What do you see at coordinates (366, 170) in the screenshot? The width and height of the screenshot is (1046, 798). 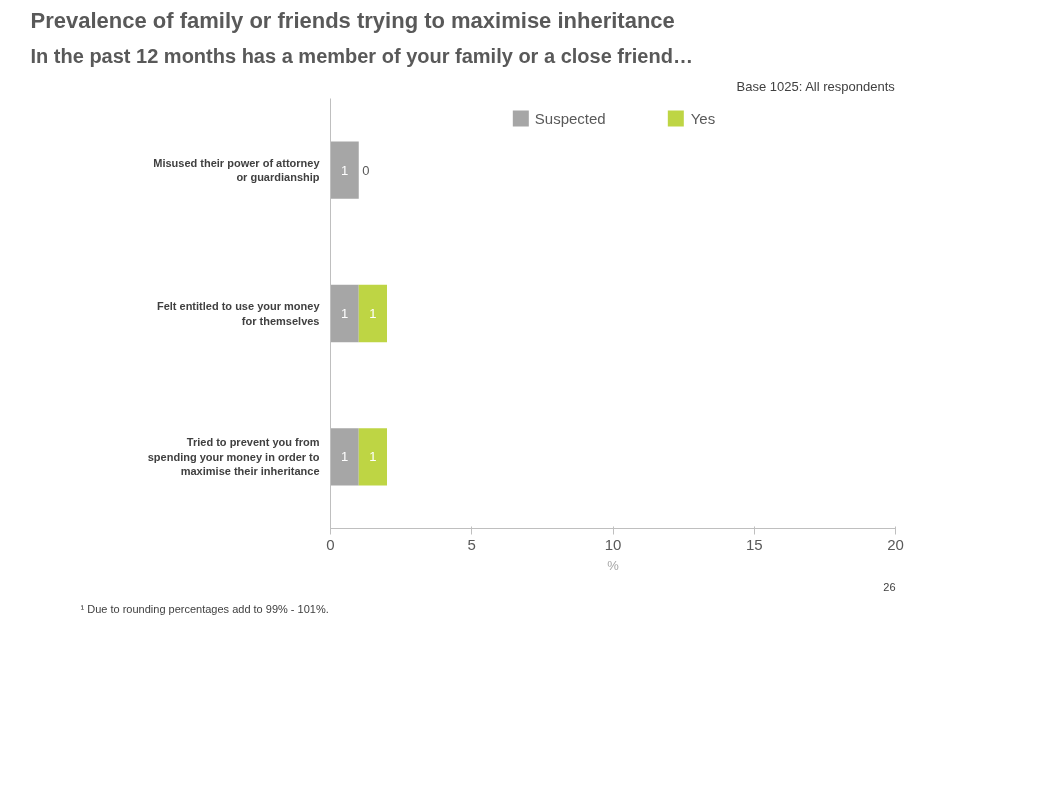 I see `data-label: 0` at bounding box center [366, 170].